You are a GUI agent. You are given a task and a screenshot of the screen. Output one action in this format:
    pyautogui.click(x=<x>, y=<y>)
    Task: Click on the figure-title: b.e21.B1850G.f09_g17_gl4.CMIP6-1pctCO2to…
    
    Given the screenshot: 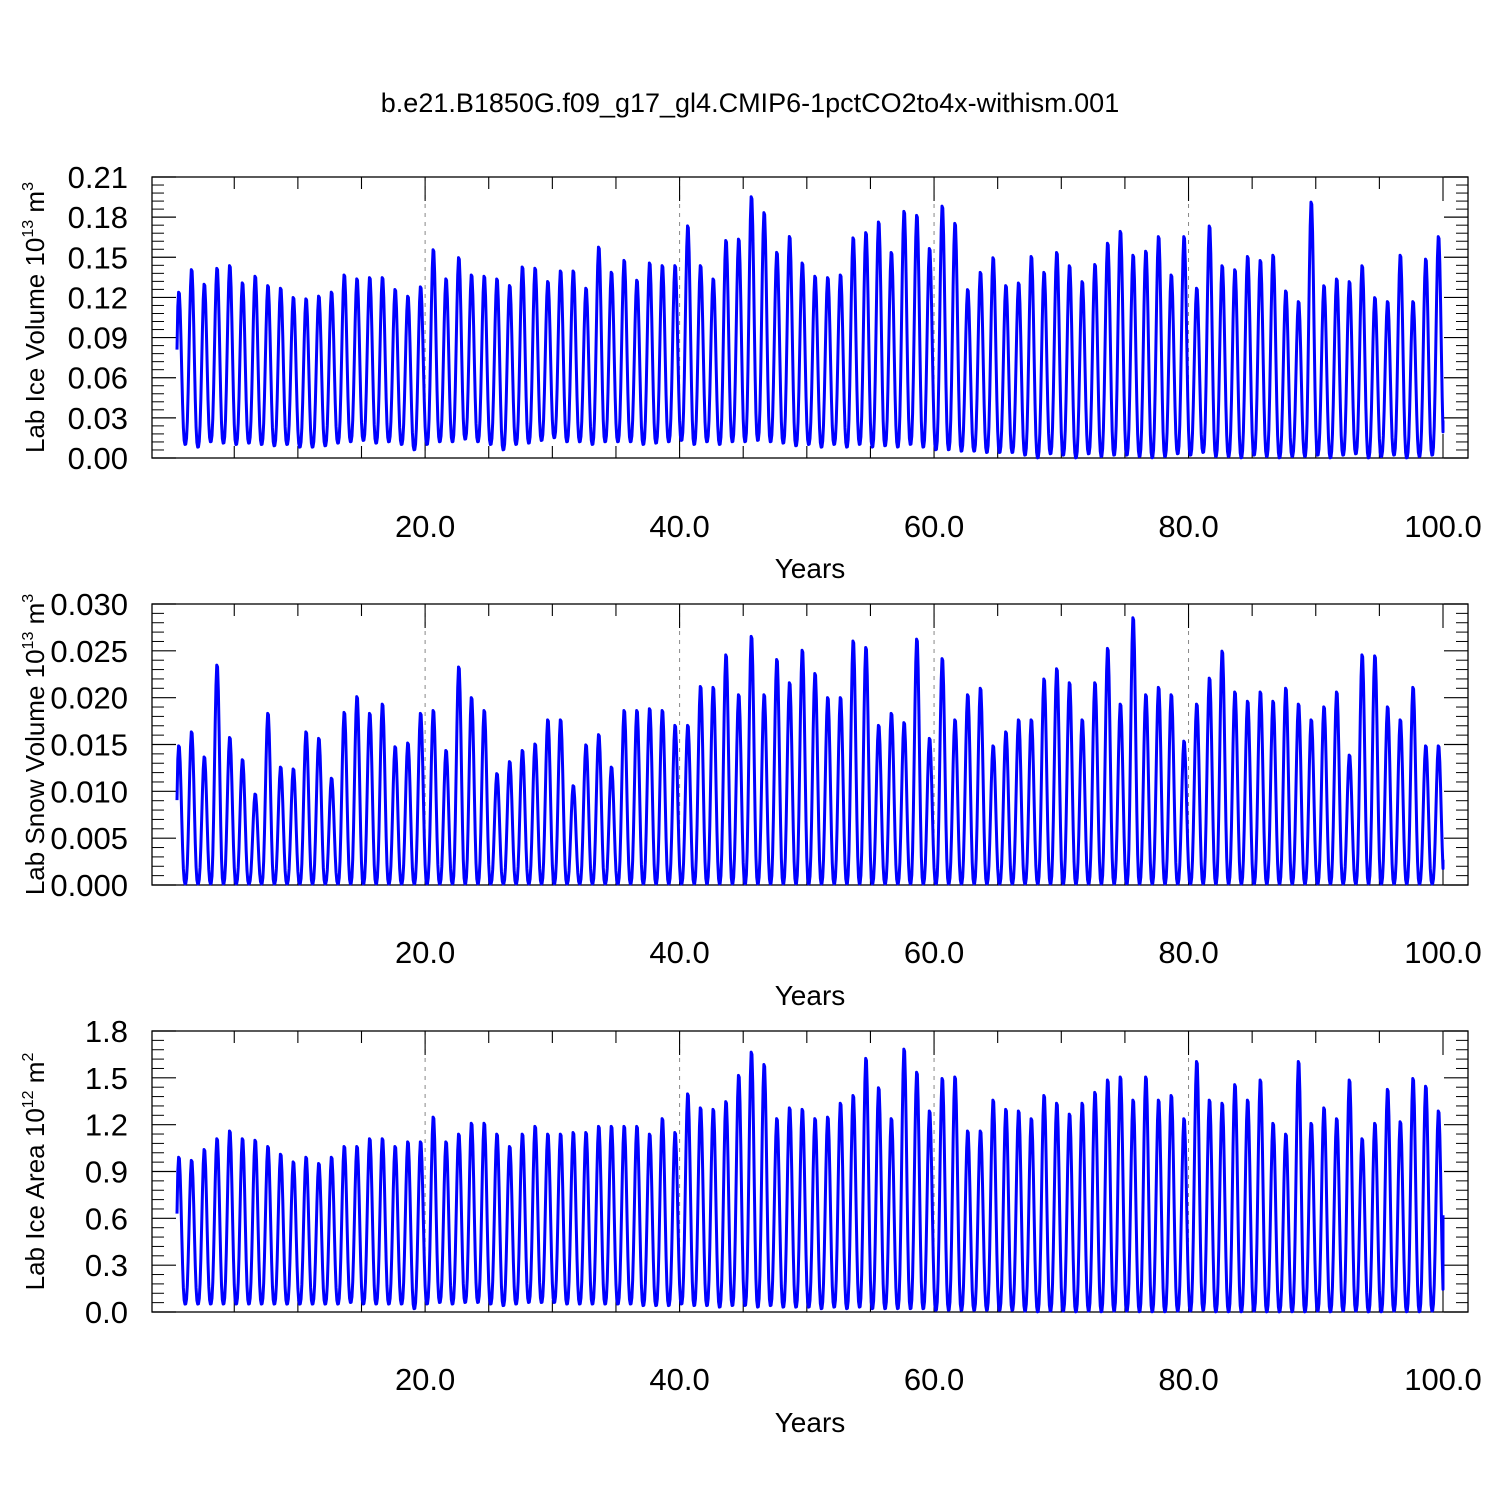 What is the action you would take?
    pyautogui.click(x=750, y=103)
    